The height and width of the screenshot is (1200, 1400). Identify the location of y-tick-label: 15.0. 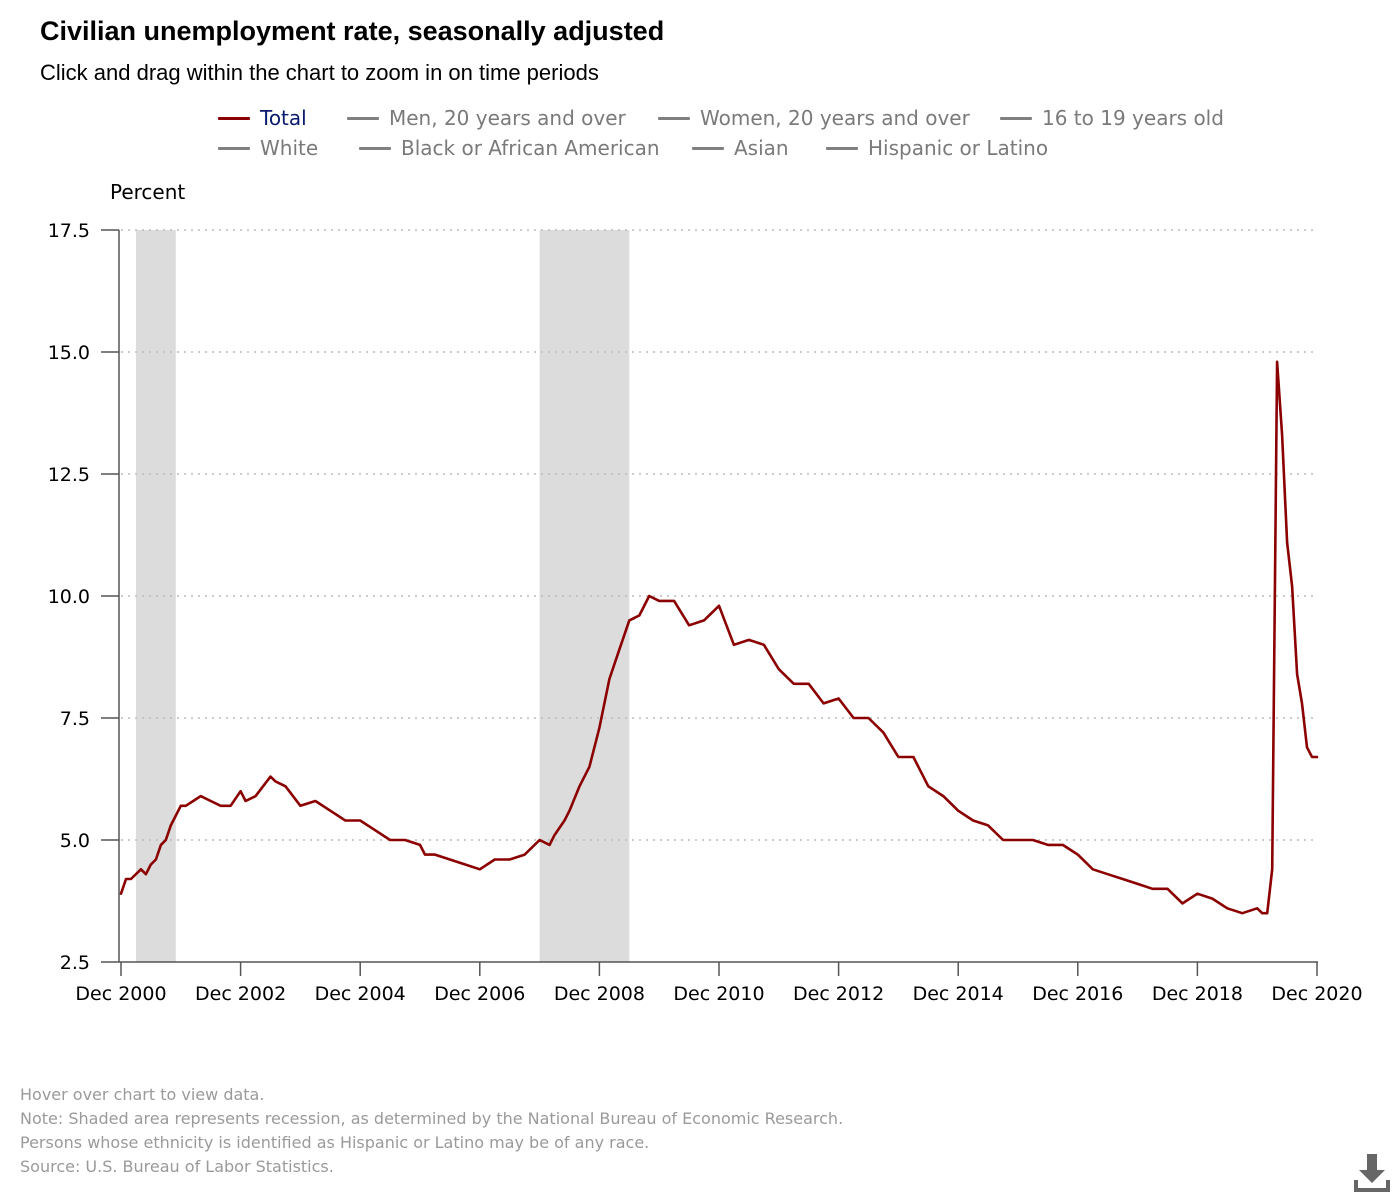
(69, 353).